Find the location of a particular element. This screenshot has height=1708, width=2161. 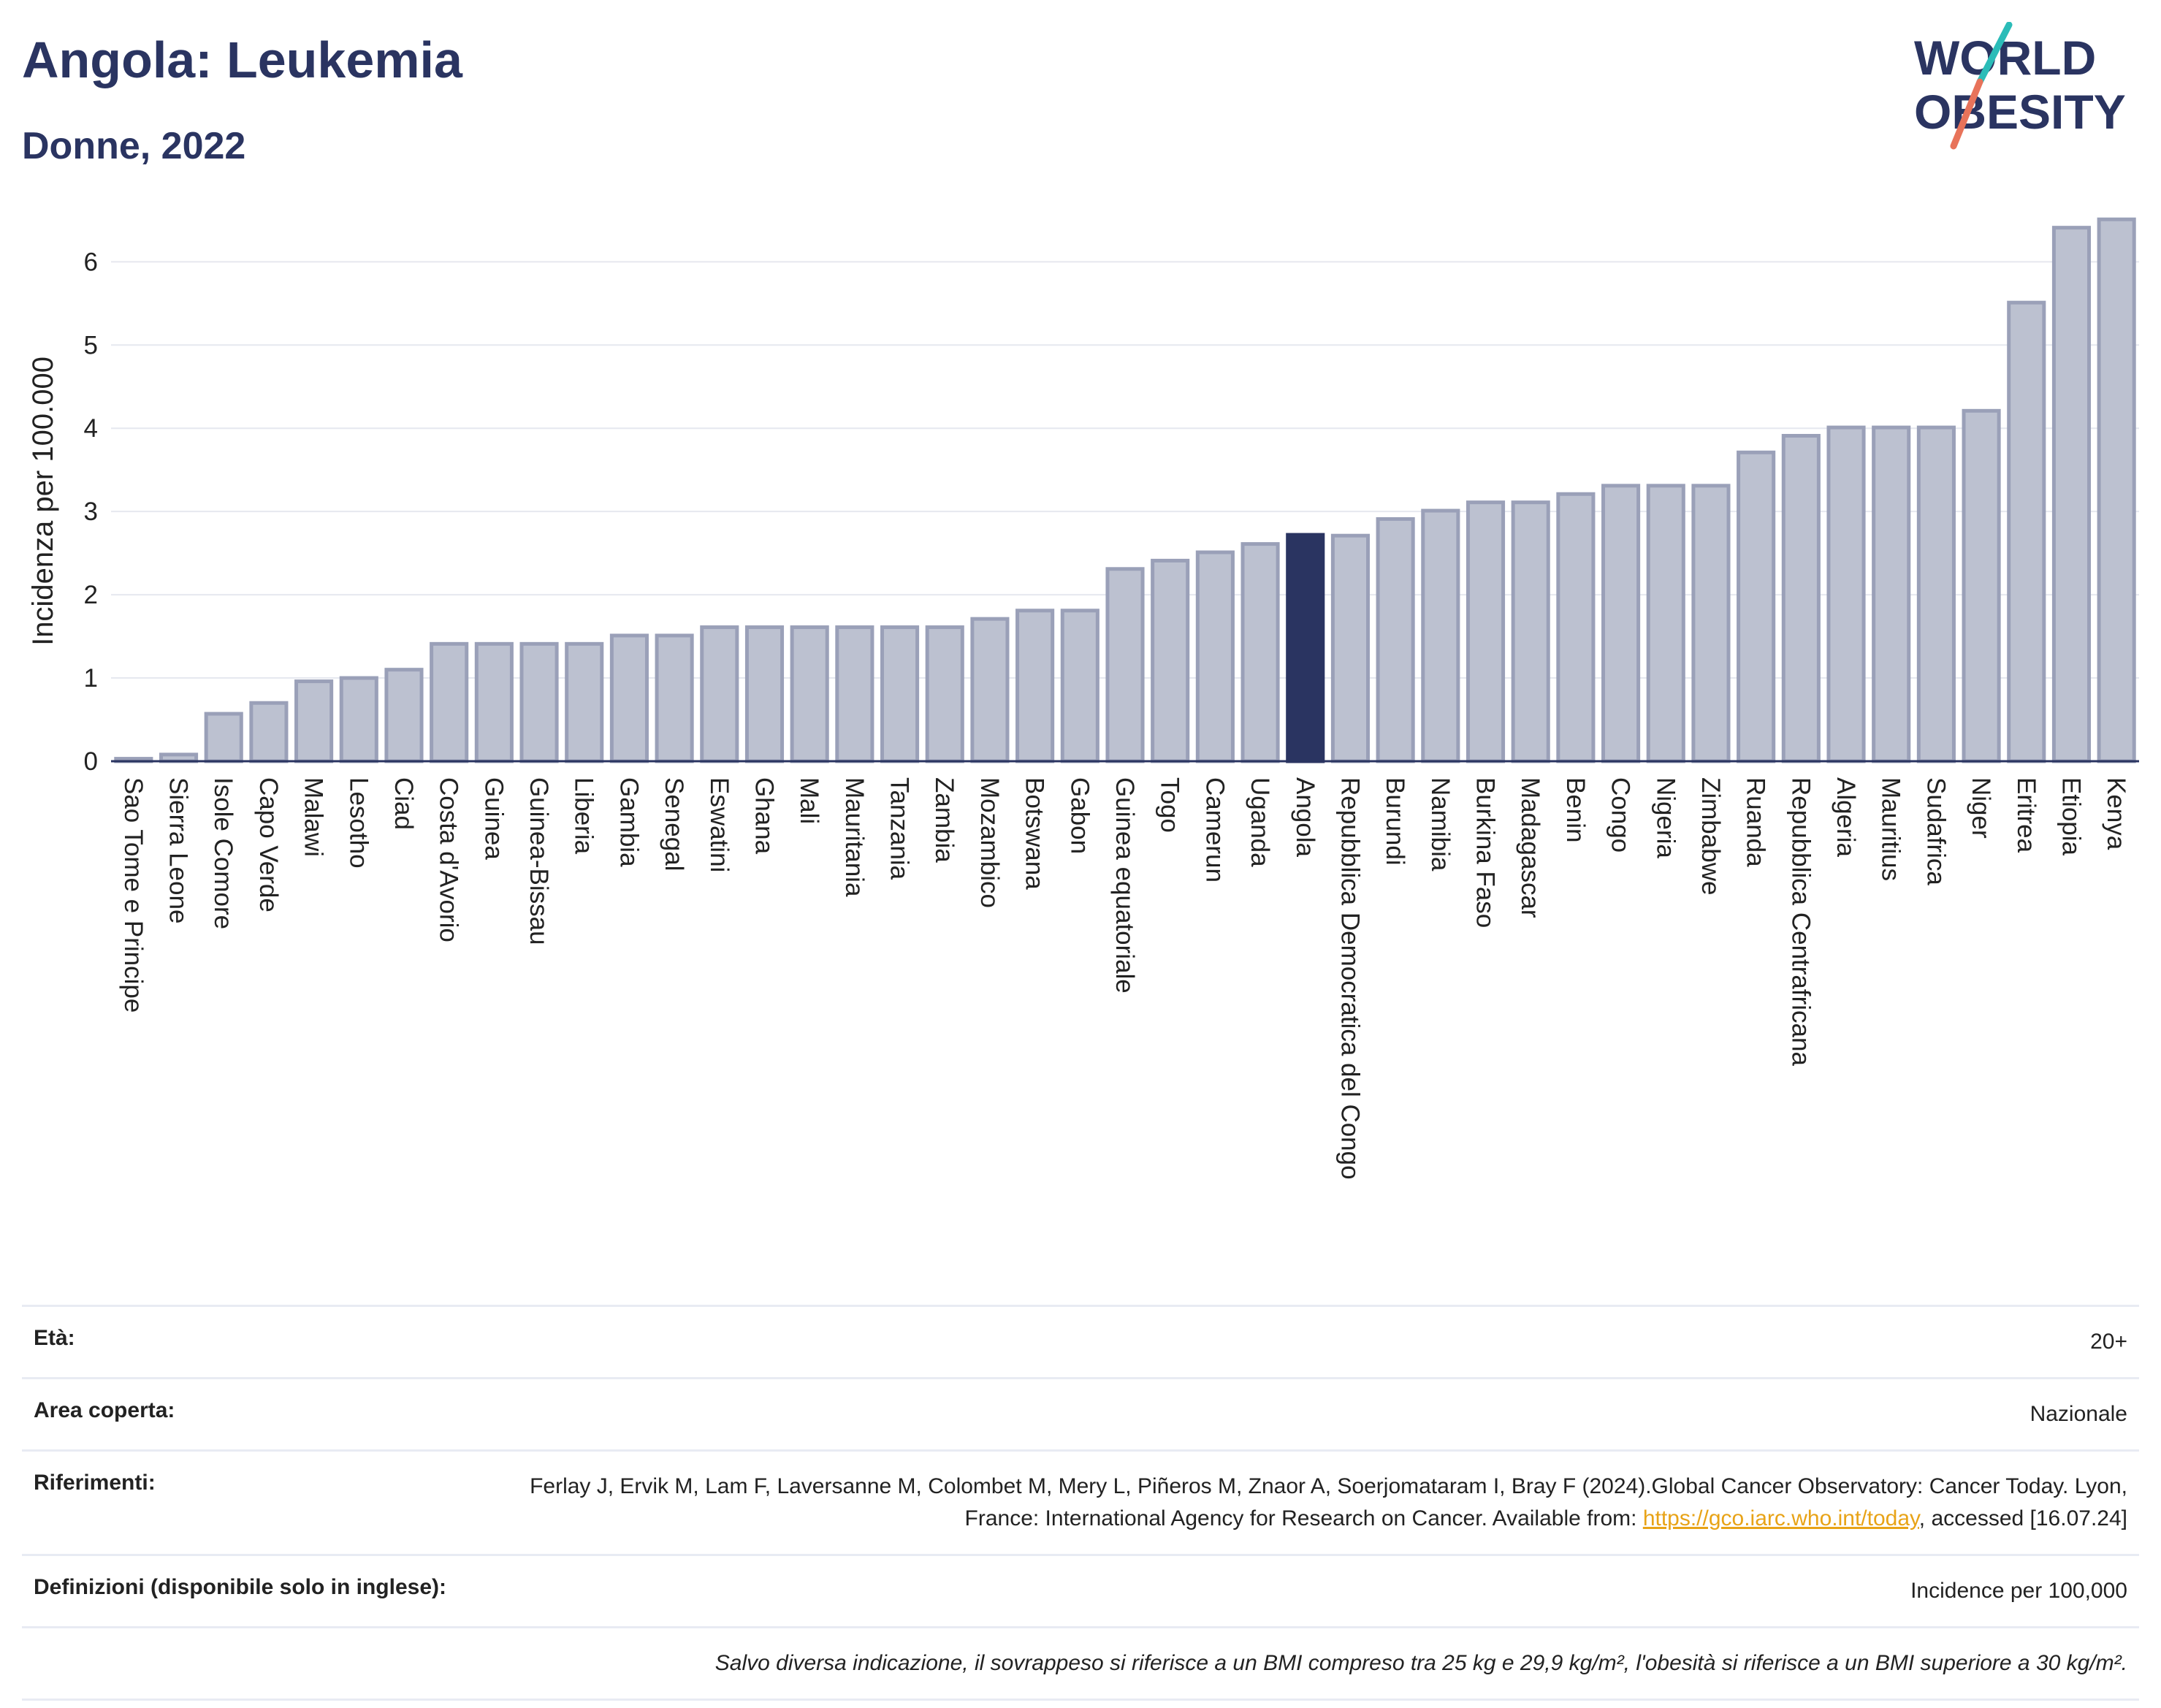

x-tick-label: Repubblica Centrafricana is located at coordinates (1801, 921).